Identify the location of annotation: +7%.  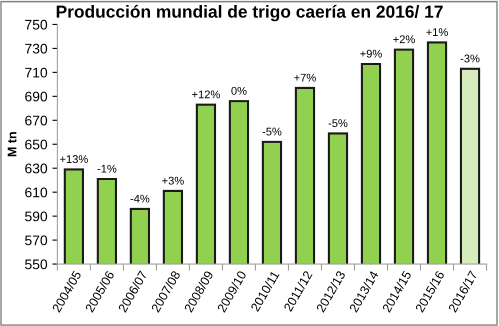
(305, 78).